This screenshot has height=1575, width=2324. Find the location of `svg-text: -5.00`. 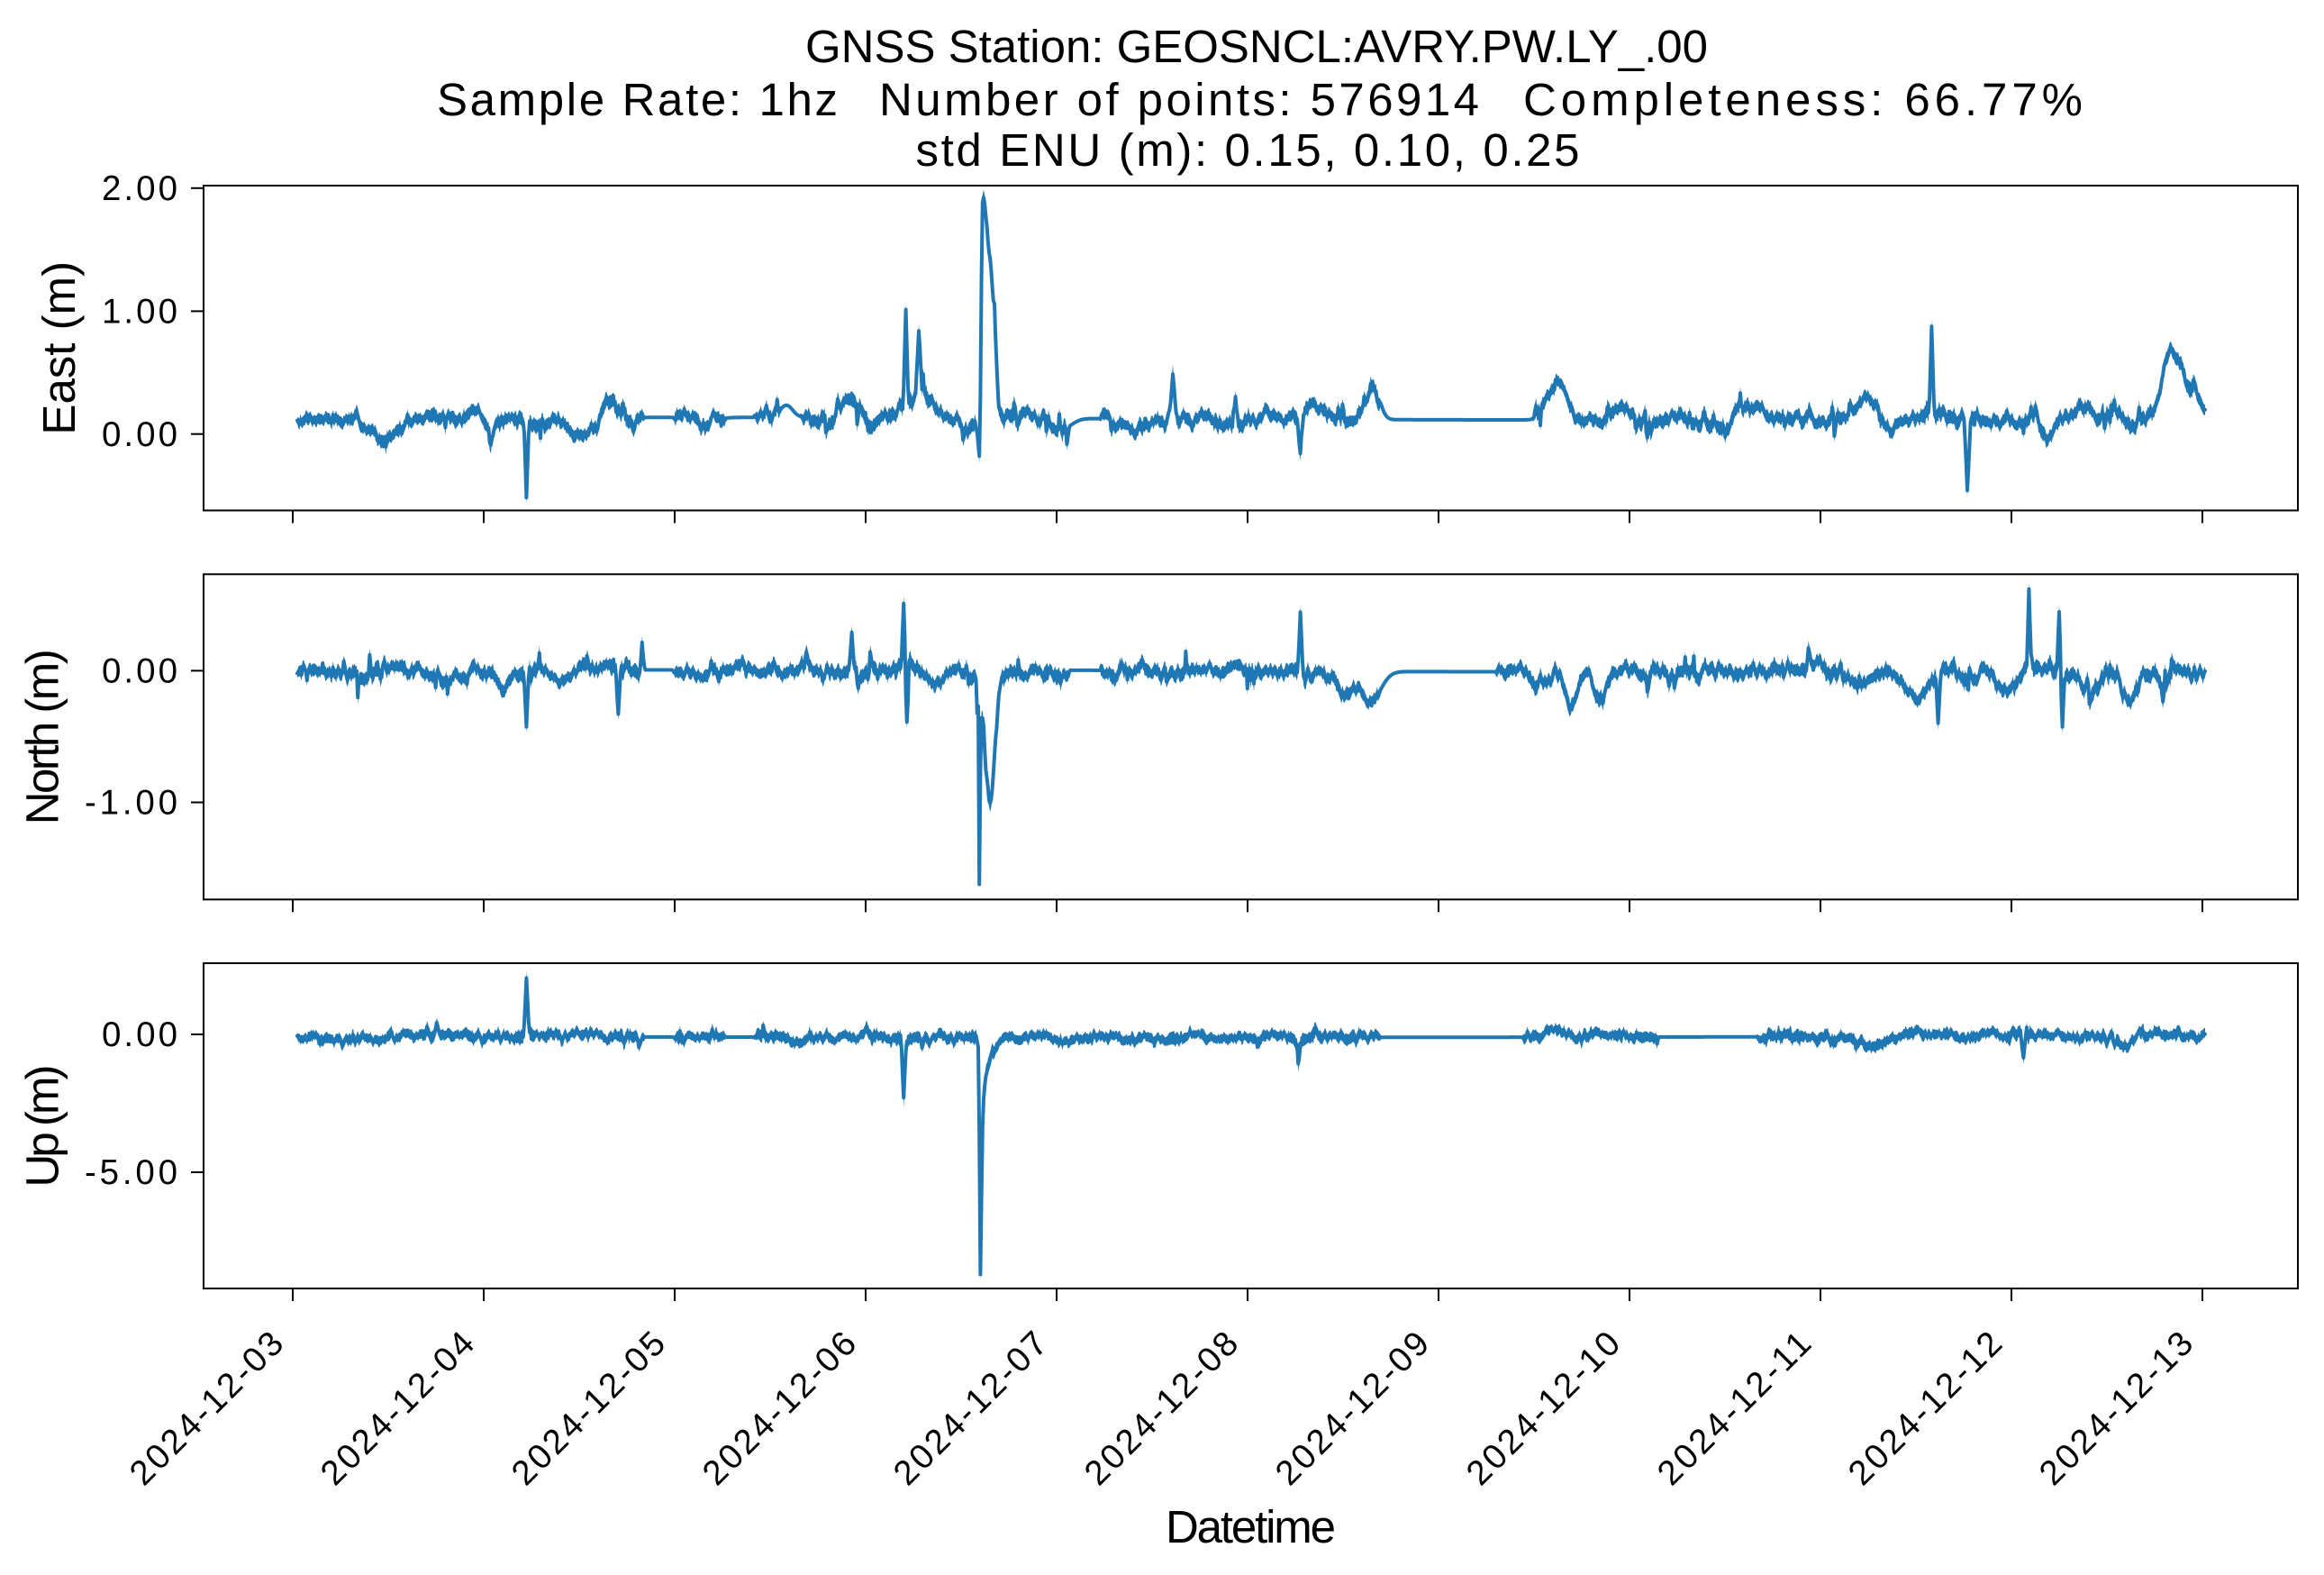

svg-text: -5.00 is located at coordinates (131, 1172).